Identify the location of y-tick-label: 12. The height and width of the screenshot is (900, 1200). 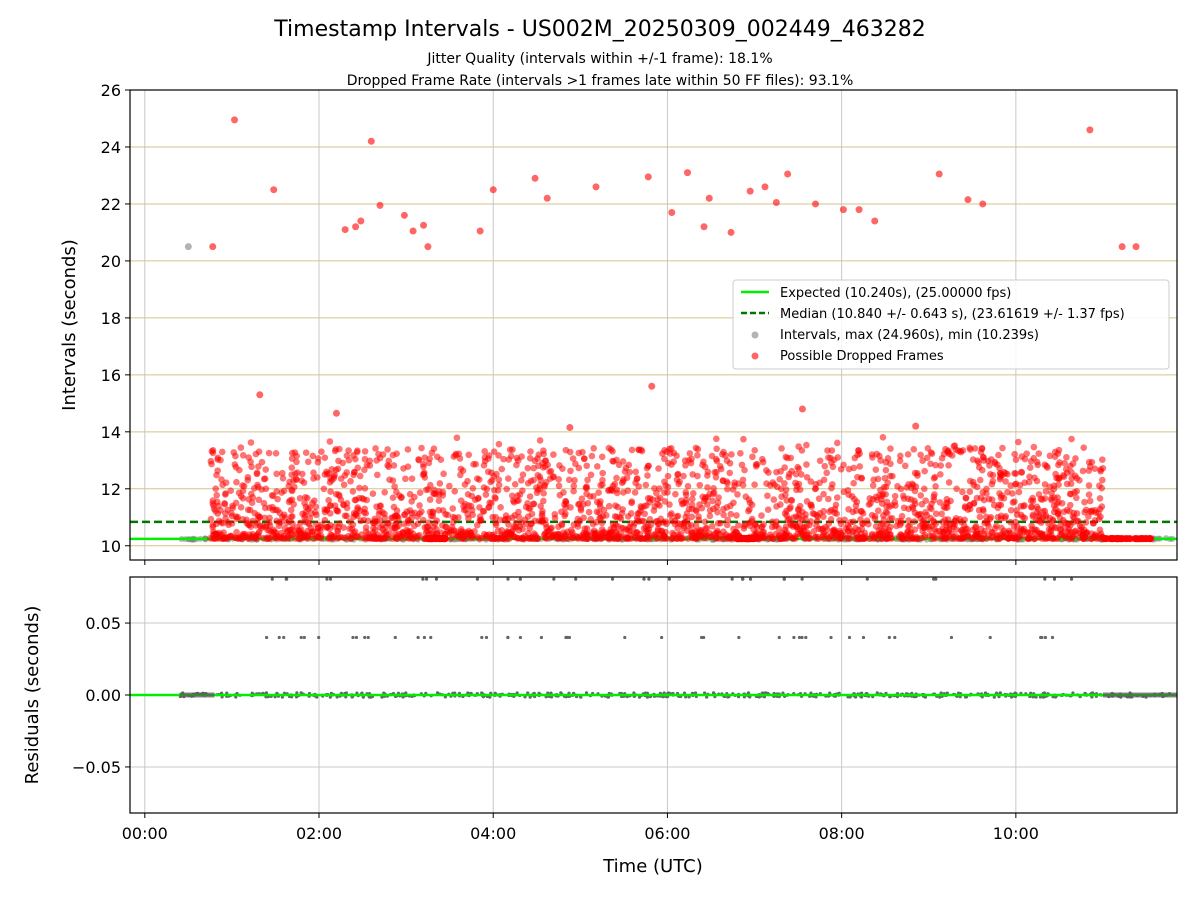
(111, 489).